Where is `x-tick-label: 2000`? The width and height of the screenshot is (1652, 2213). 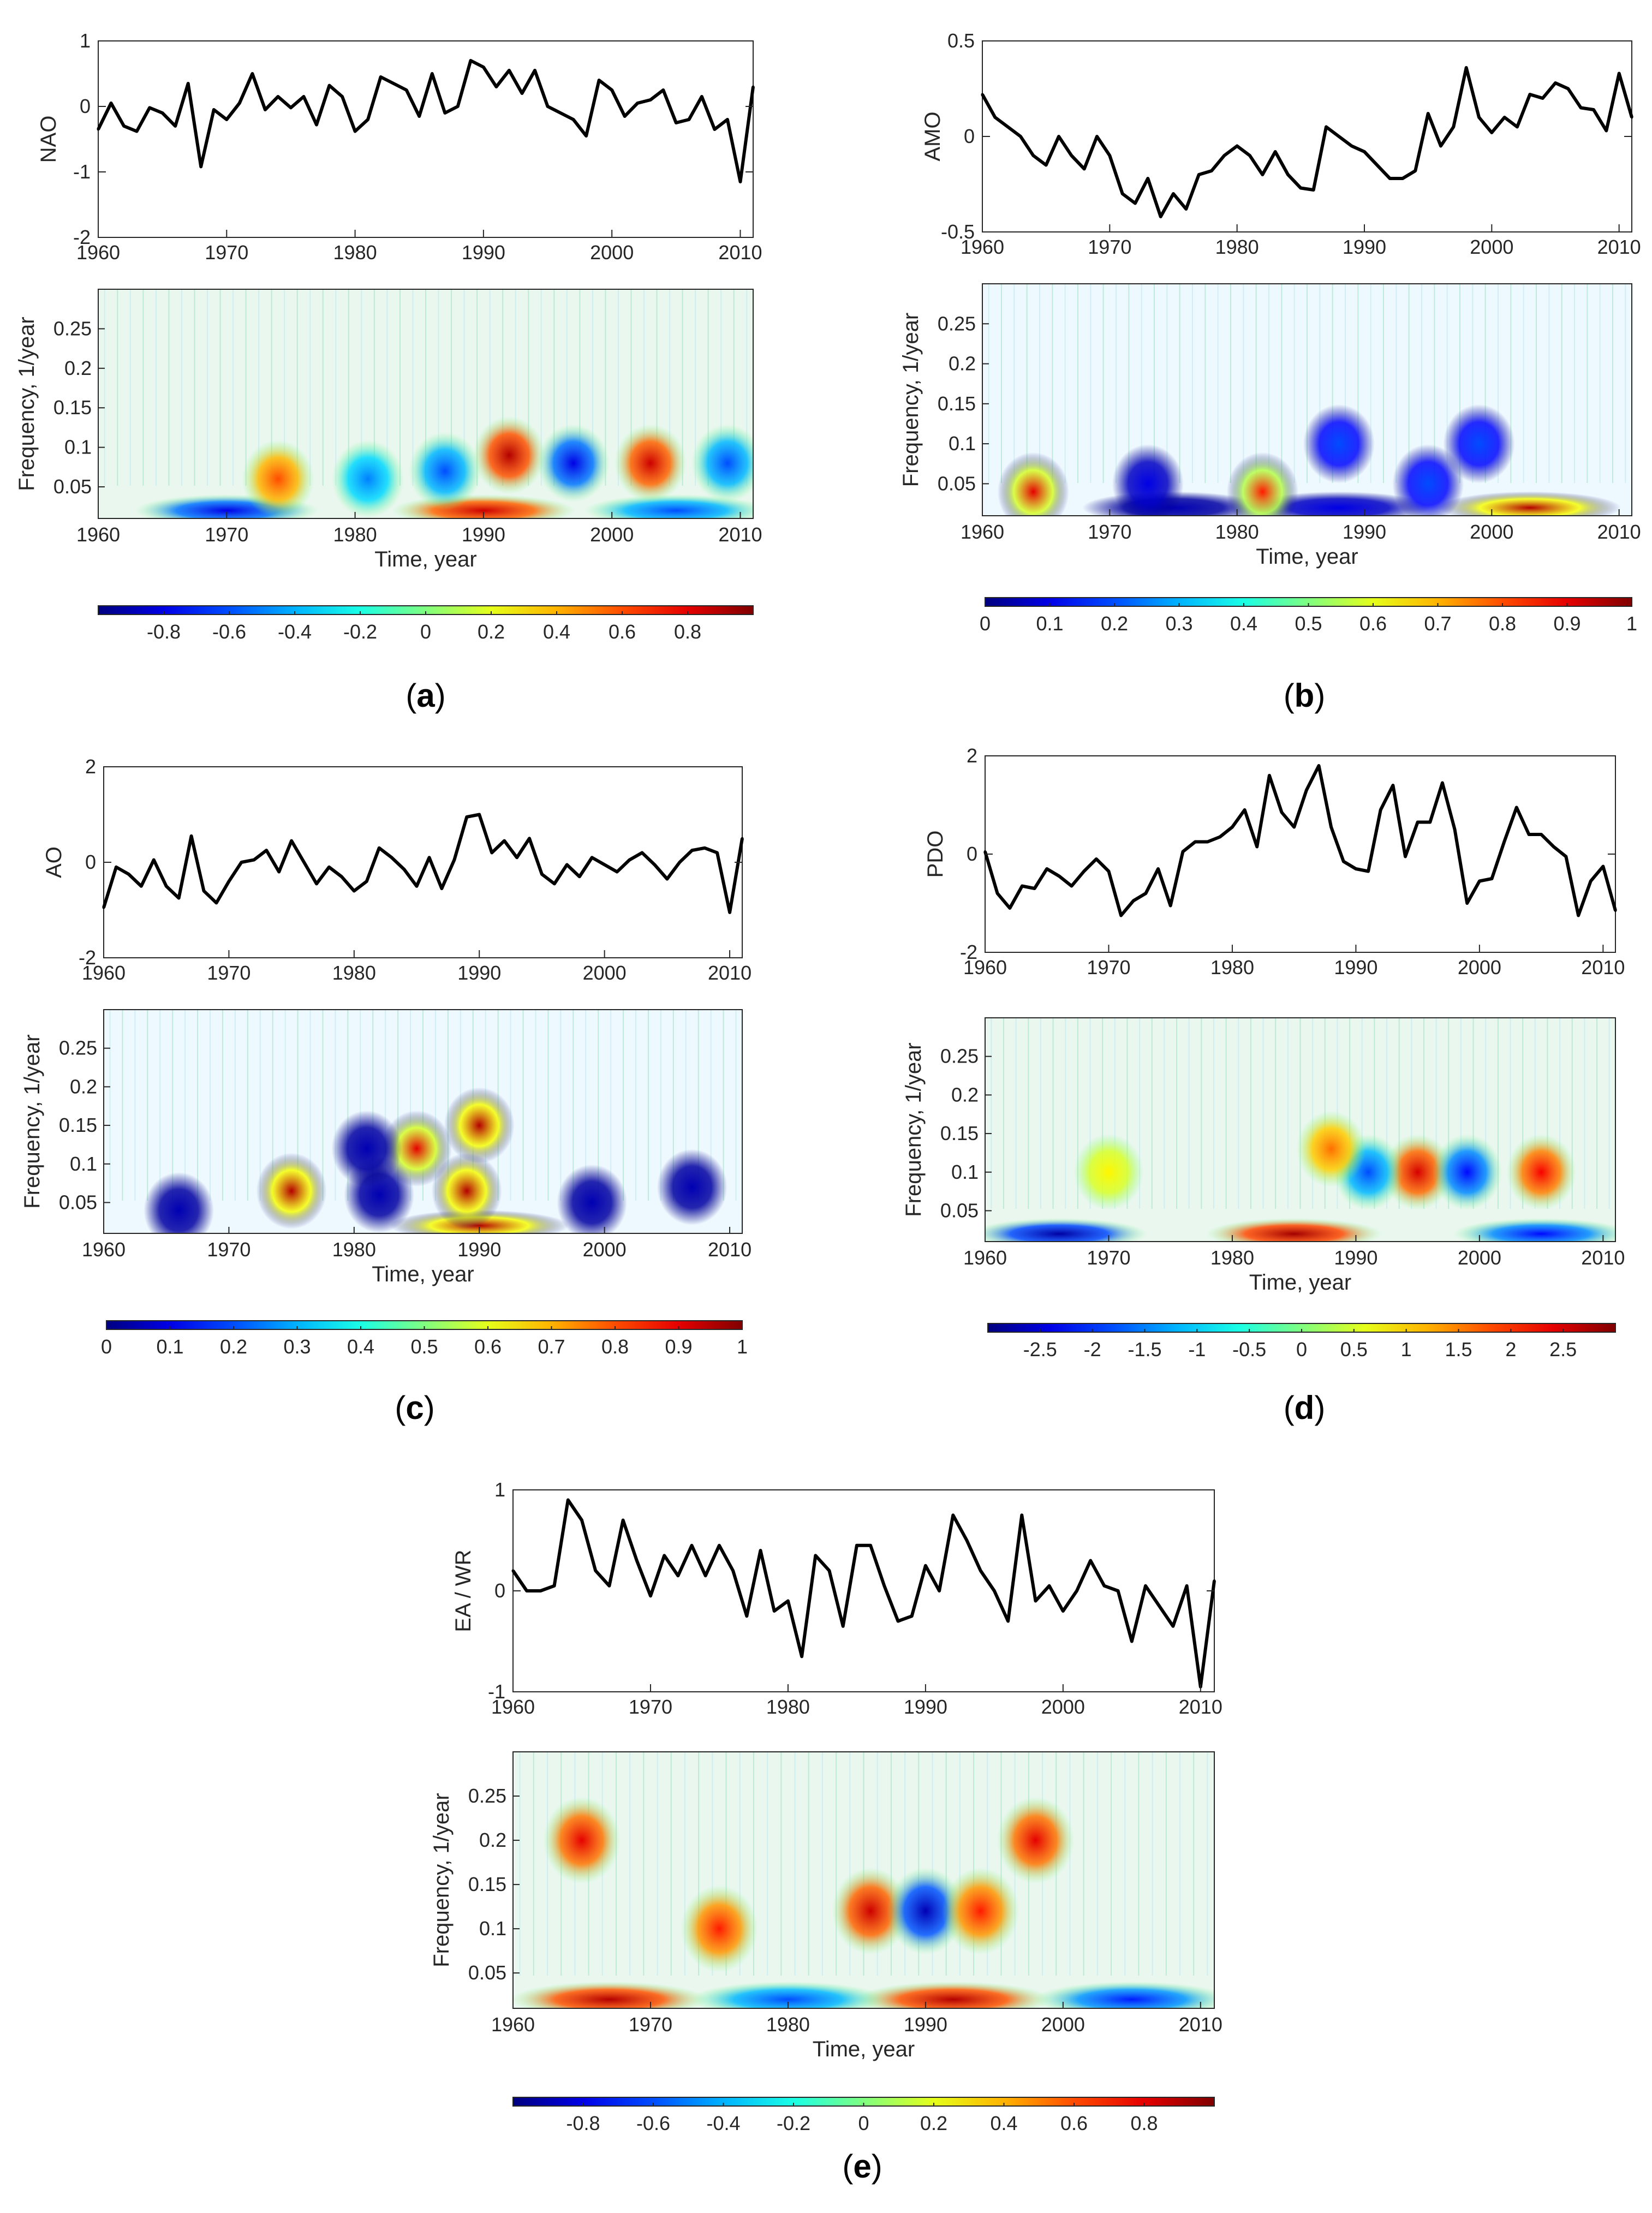 x-tick-label: 2000 is located at coordinates (612, 252).